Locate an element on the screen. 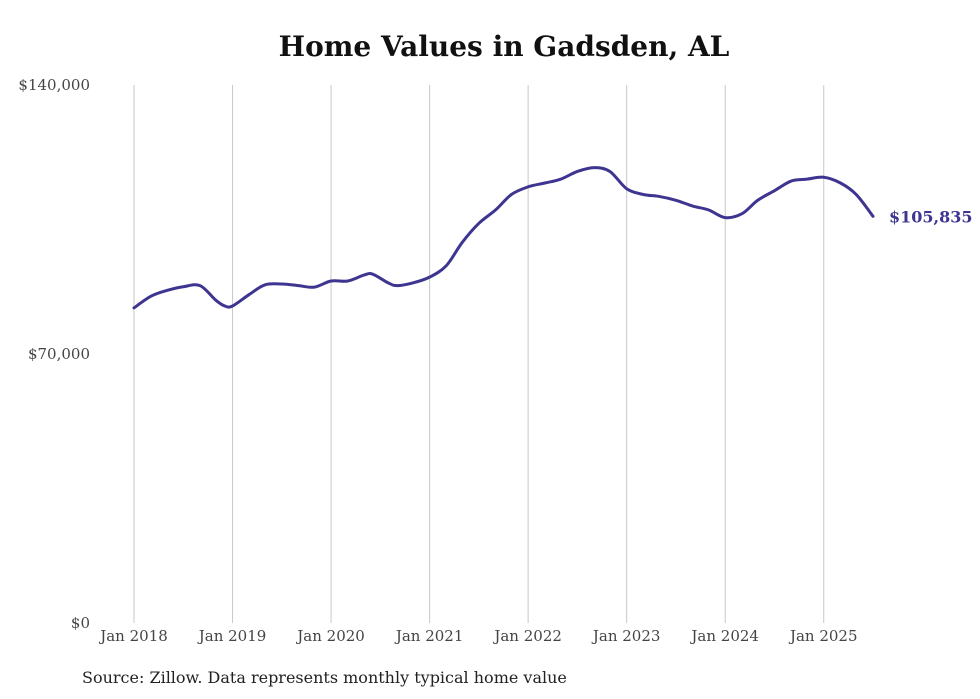 The image size is (980, 699). y-tick-label: $140,000 is located at coordinates (54, 85).